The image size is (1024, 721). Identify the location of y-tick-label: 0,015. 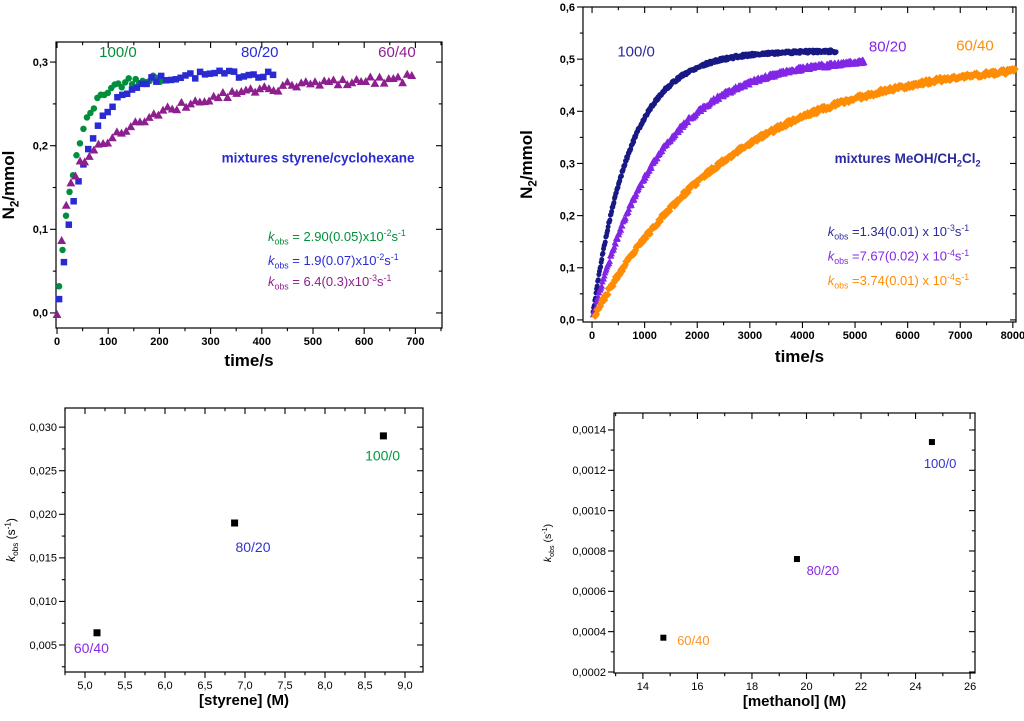
(43, 559).